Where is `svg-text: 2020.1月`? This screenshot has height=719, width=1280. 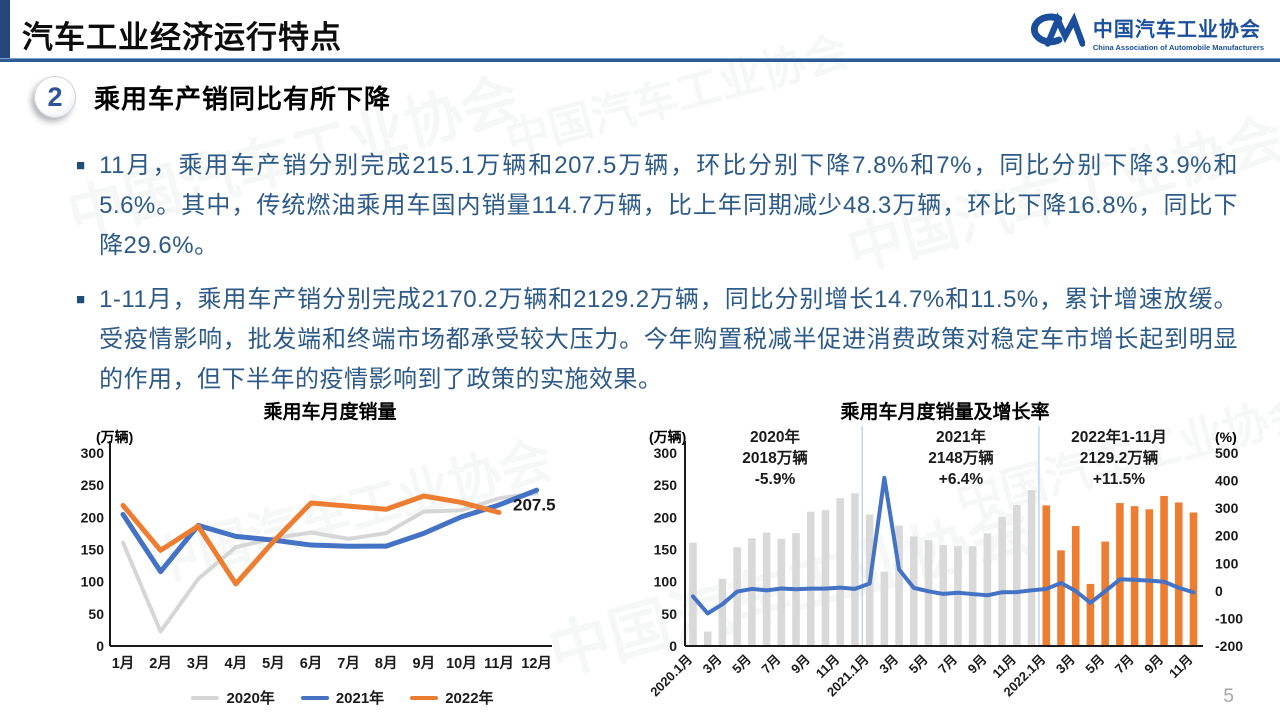
svg-text: 2020.1月 is located at coordinates (671, 676).